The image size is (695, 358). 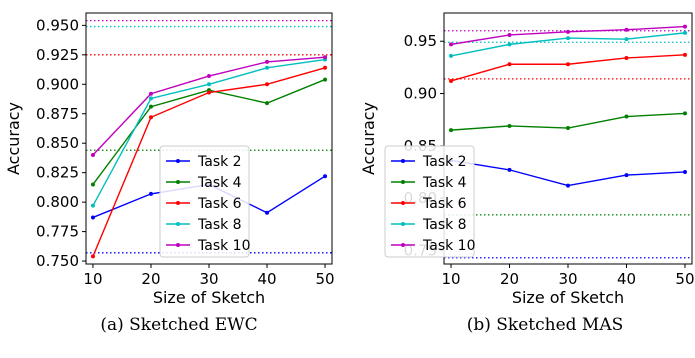 I want to click on y-tick-label: 0.950, so click(x=57, y=25).